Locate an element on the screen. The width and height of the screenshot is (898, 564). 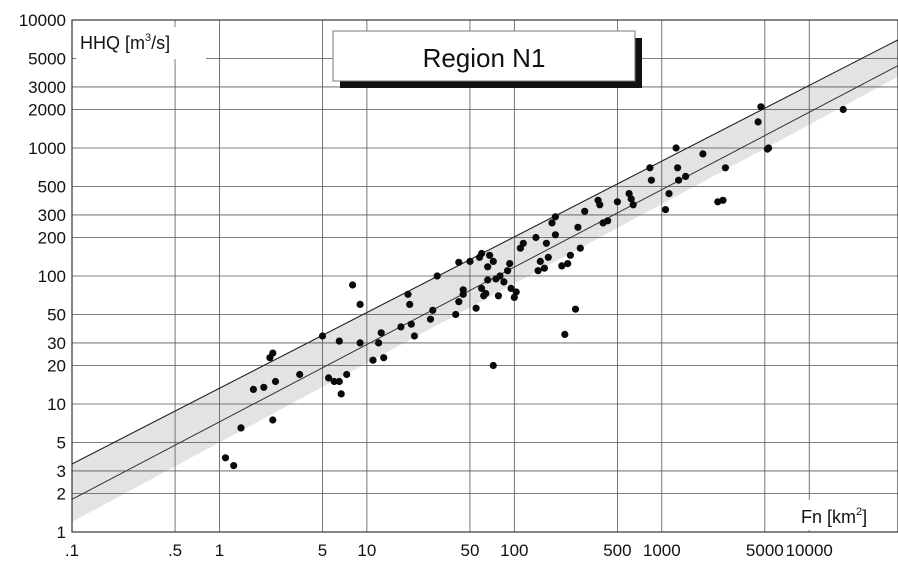
x-axis-title-main: Fn [km is located at coordinates (828, 517).